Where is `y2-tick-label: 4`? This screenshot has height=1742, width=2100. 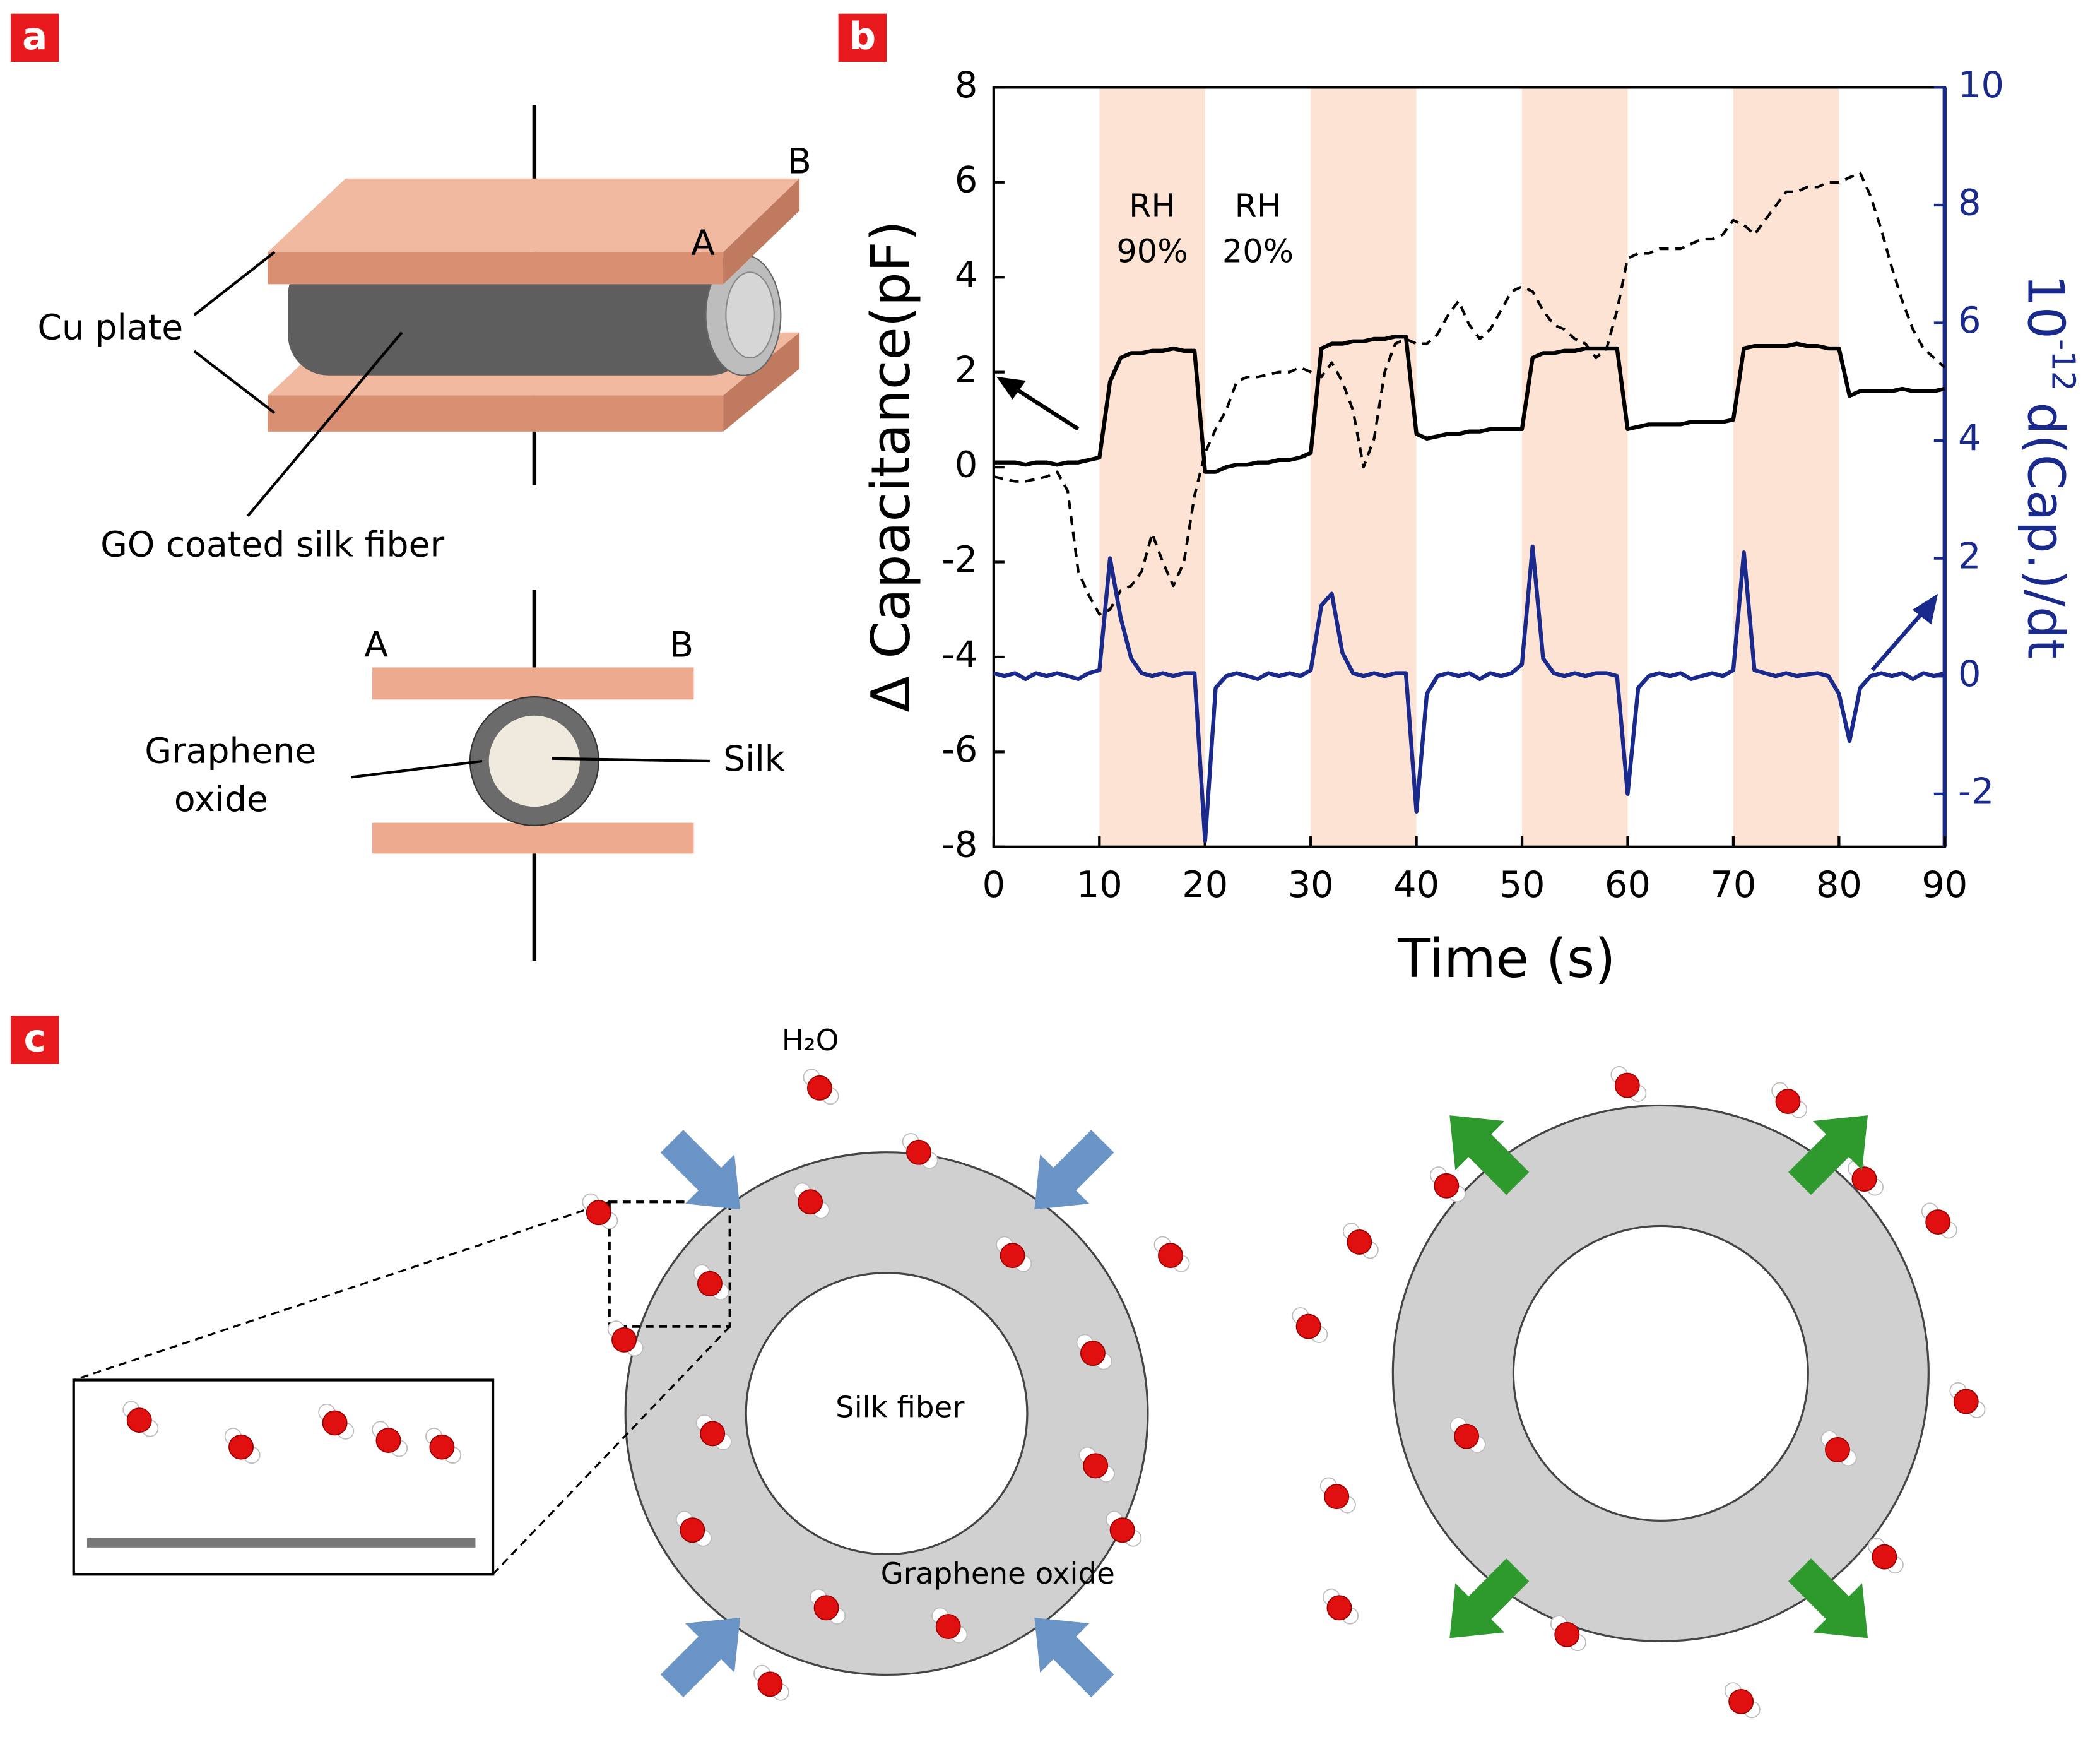 y2-tick-label: 4 is located at coordinates (1969, 438).